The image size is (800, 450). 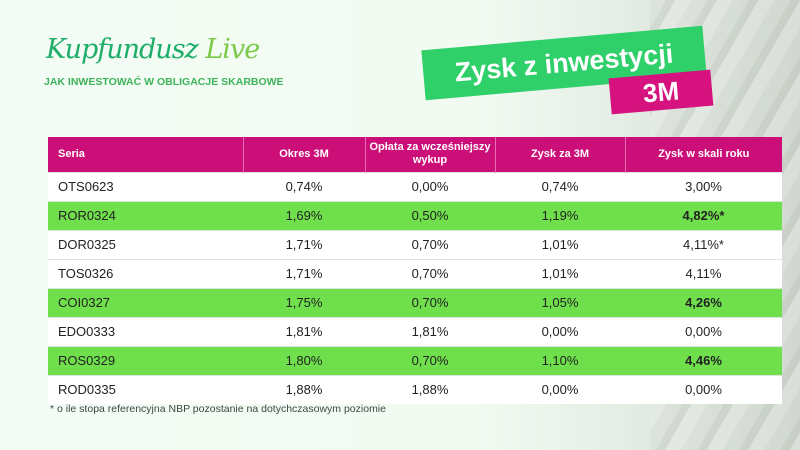 I want to click on table-row: ROS0329 1,80% 0,70% 1,10% 4,46%, so click(x=415, y=360).